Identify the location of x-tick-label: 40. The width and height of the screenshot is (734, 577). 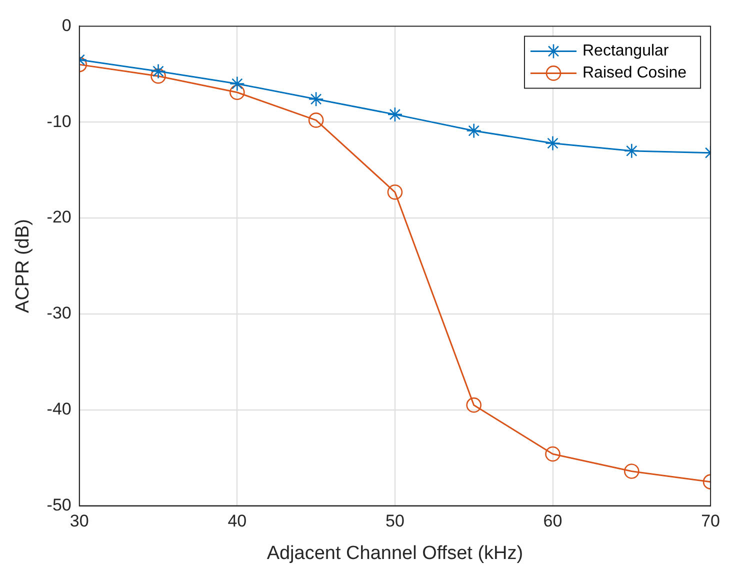
(237, 521).